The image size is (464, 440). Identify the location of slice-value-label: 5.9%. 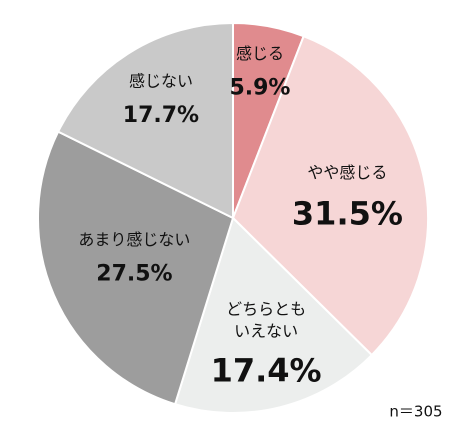
(259, 87).